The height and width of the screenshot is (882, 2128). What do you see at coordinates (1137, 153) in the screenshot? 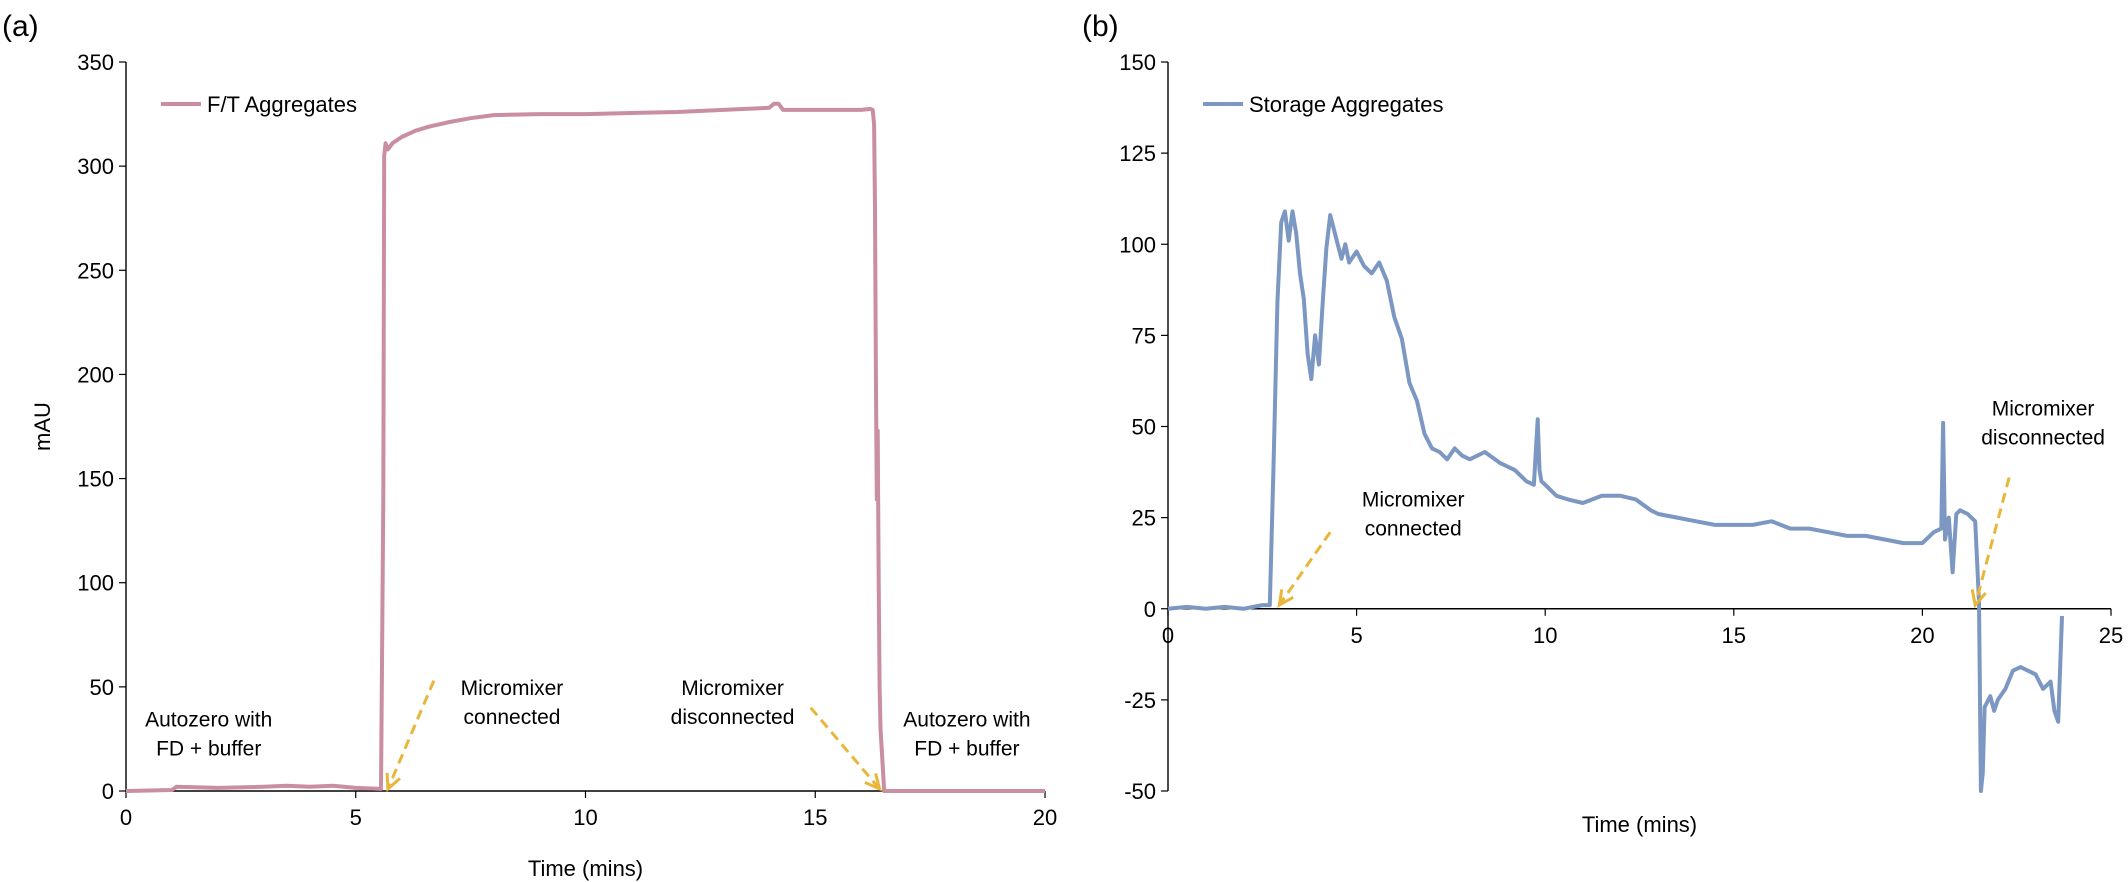
I see `y-tick-label: 125` at bounding box center [1137, 153].